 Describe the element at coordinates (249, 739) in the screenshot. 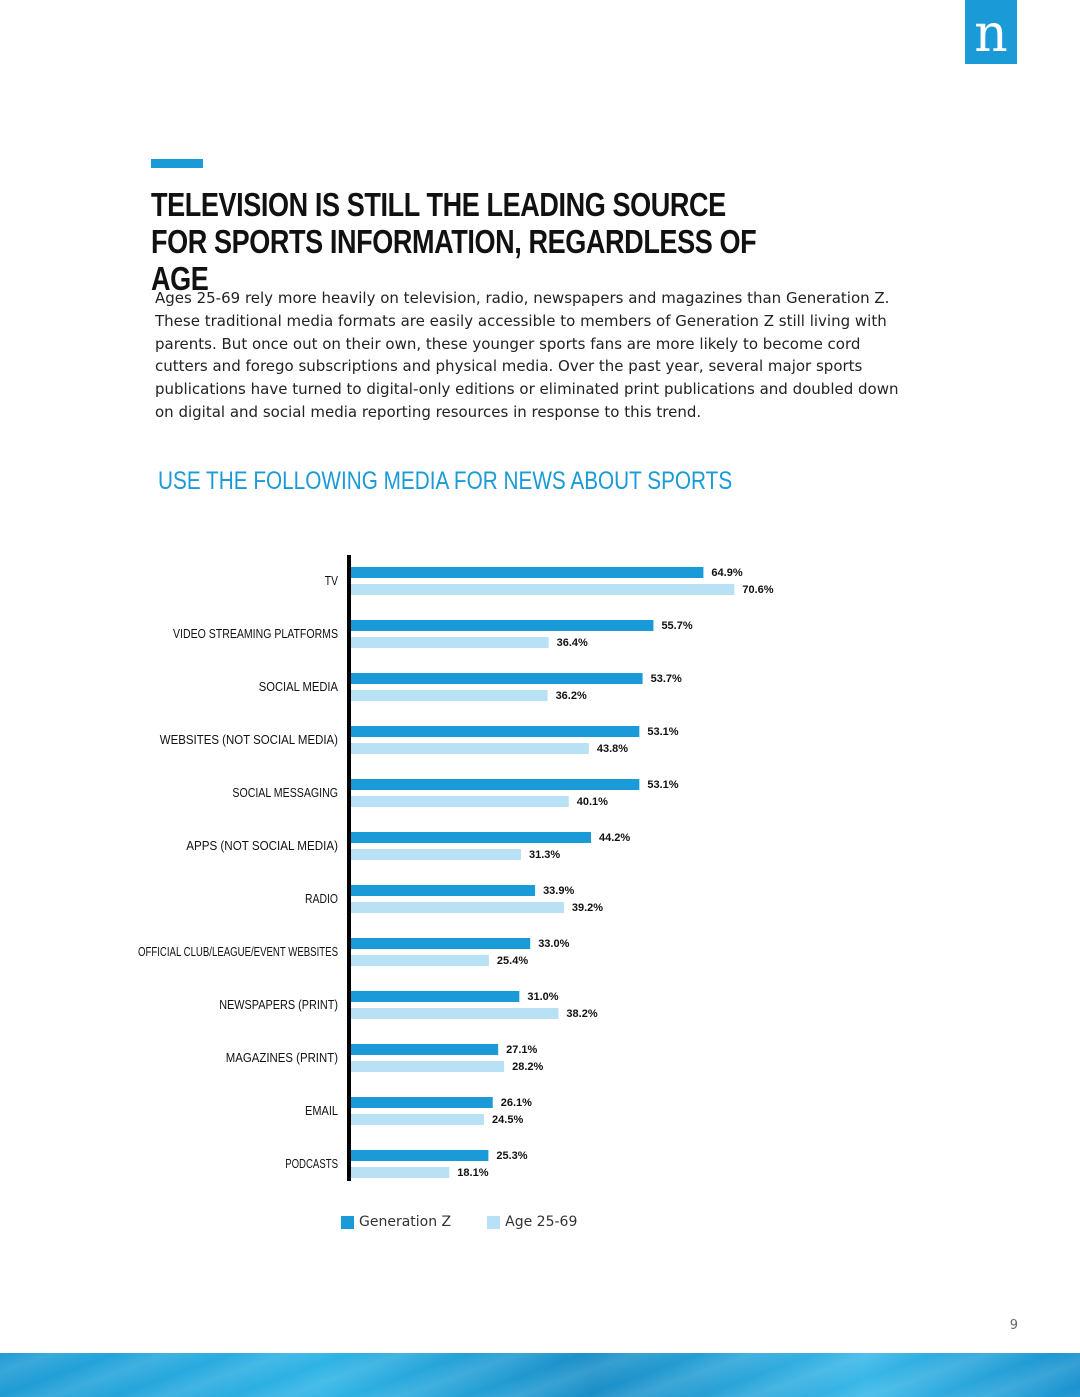

I see `category-label: WEBSITES (NOT SOCIAL MEDIA)` at that location.